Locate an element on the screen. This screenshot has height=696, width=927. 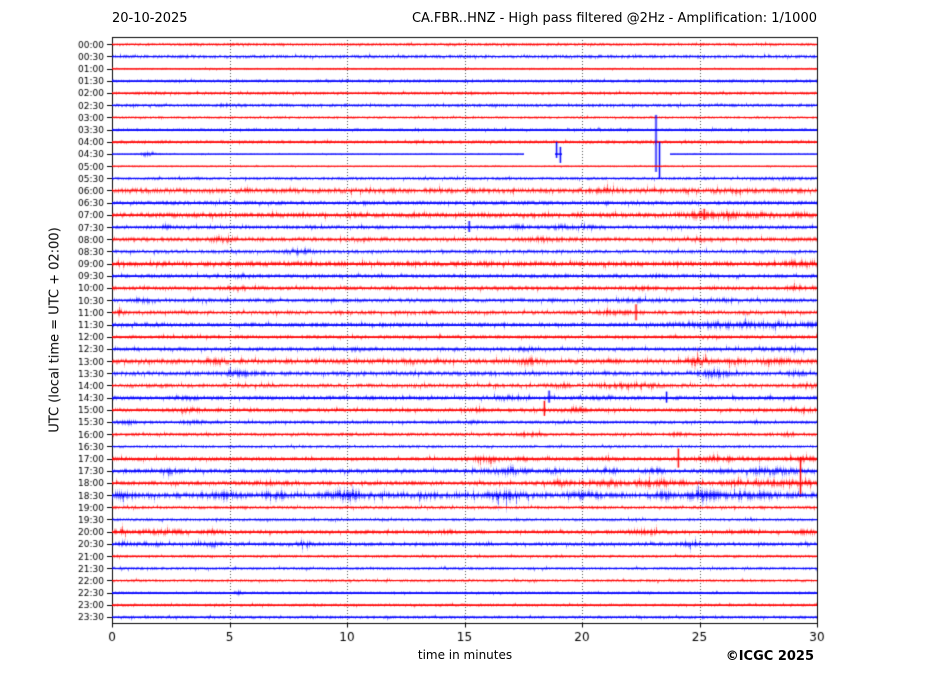
y-axis-label: UTC (local time = UTC + 02:00) is located at coordinates (55, 330).